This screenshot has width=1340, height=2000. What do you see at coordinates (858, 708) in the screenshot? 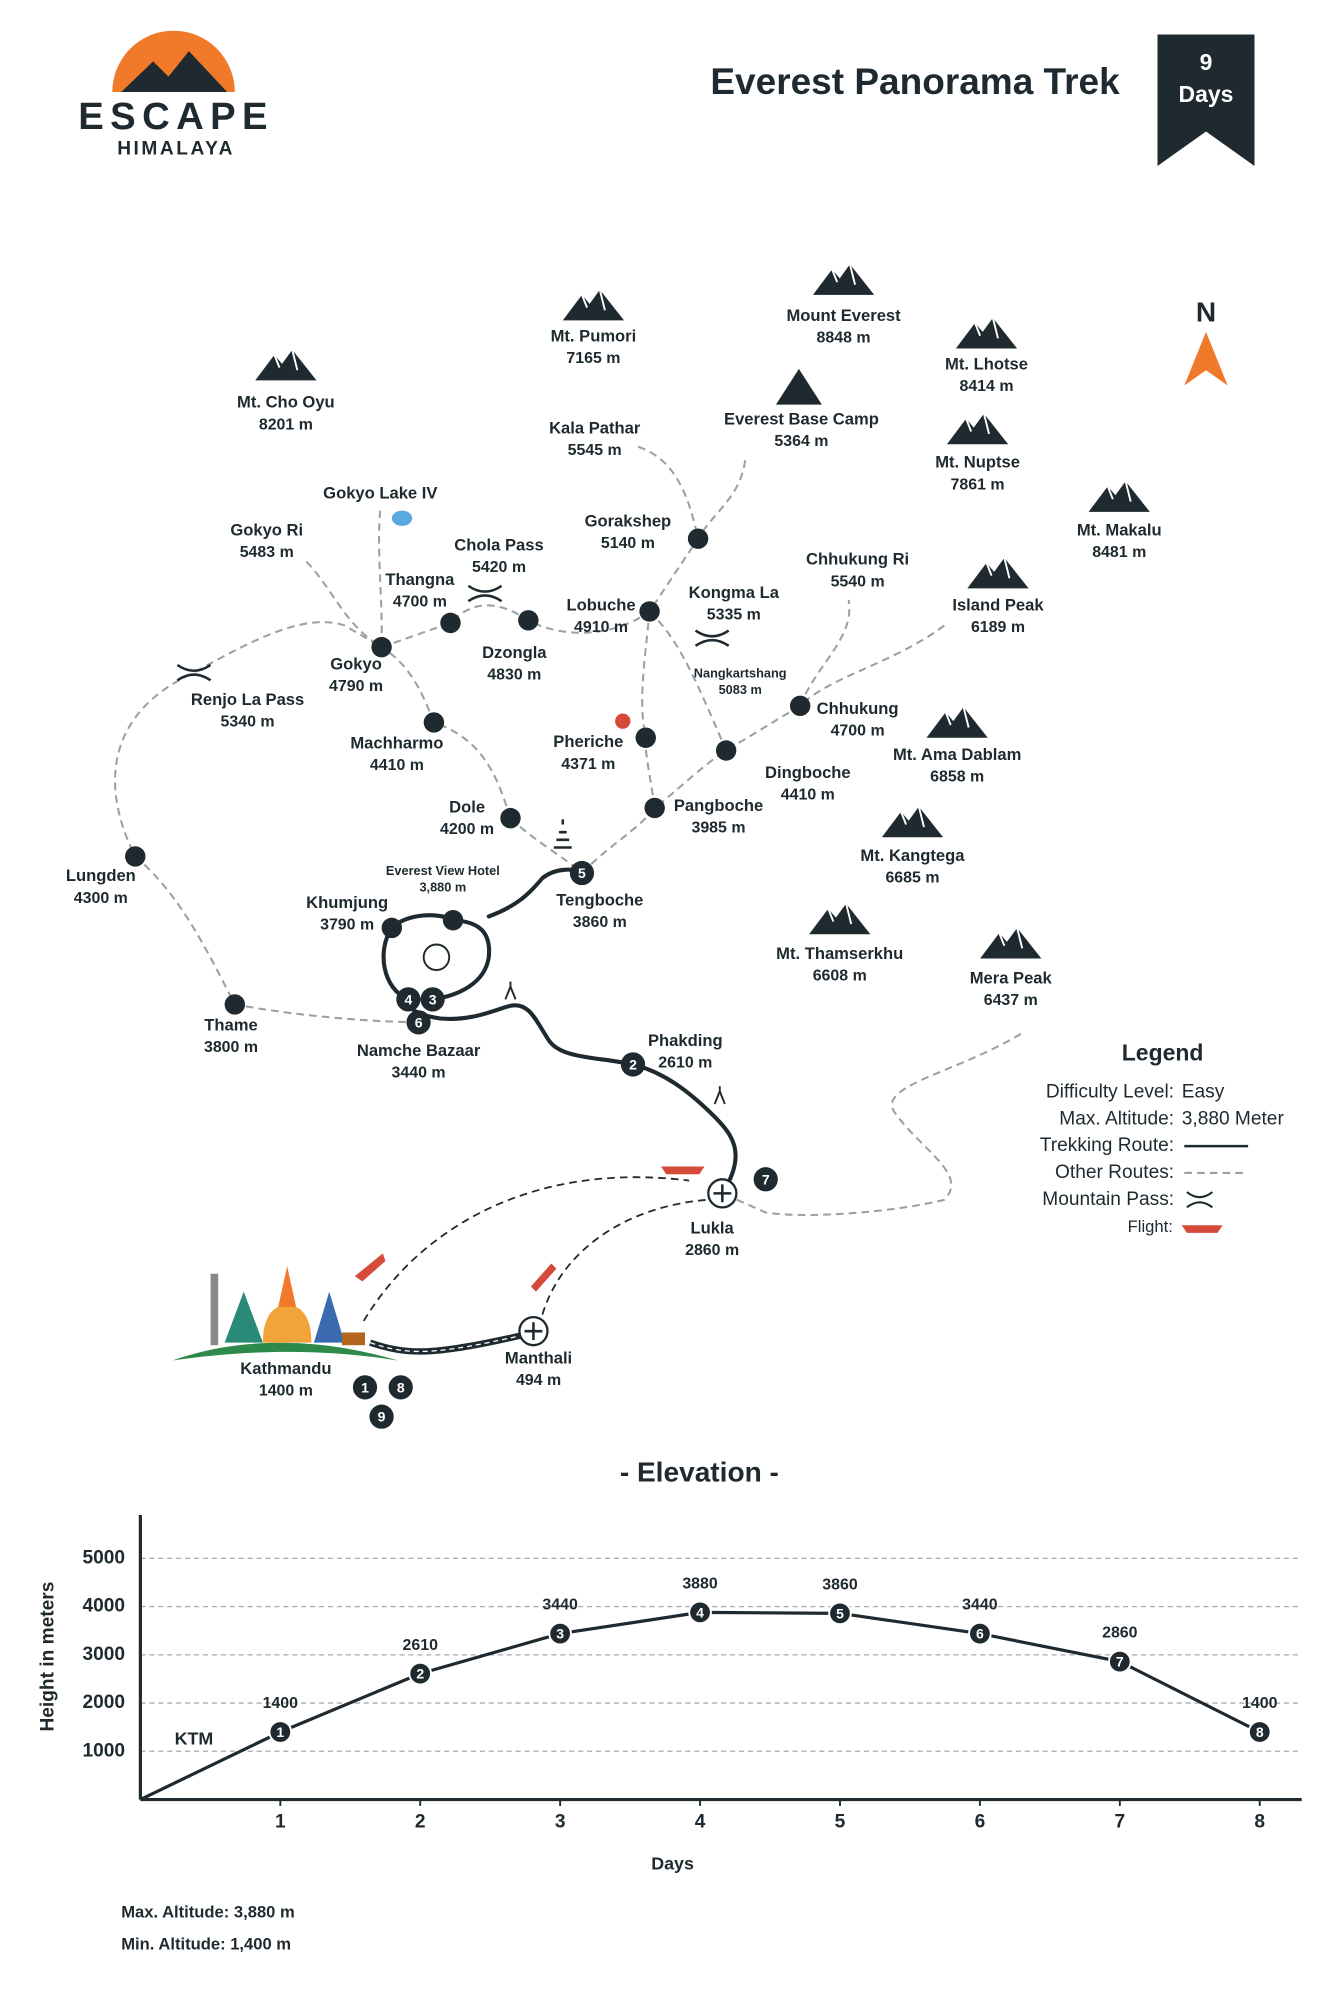
I see `place-name: Chhukung` at bounding box center [858, 708].